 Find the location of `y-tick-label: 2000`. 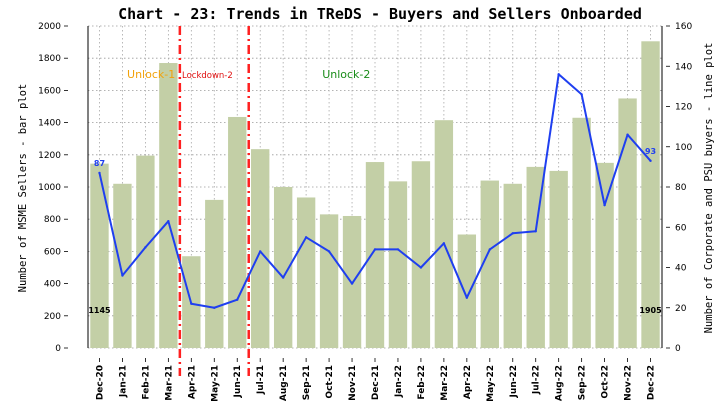

y-tick-label: 2000 is located at coordinates (49, 27).